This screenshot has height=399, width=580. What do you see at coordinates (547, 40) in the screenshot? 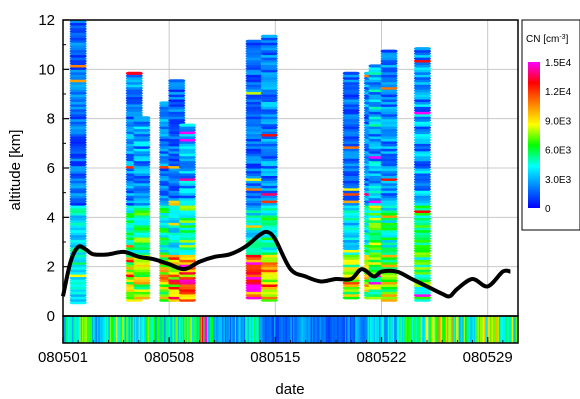
I see `colorbar-title: CN [cm-3]` at bounding box center [547, 40].